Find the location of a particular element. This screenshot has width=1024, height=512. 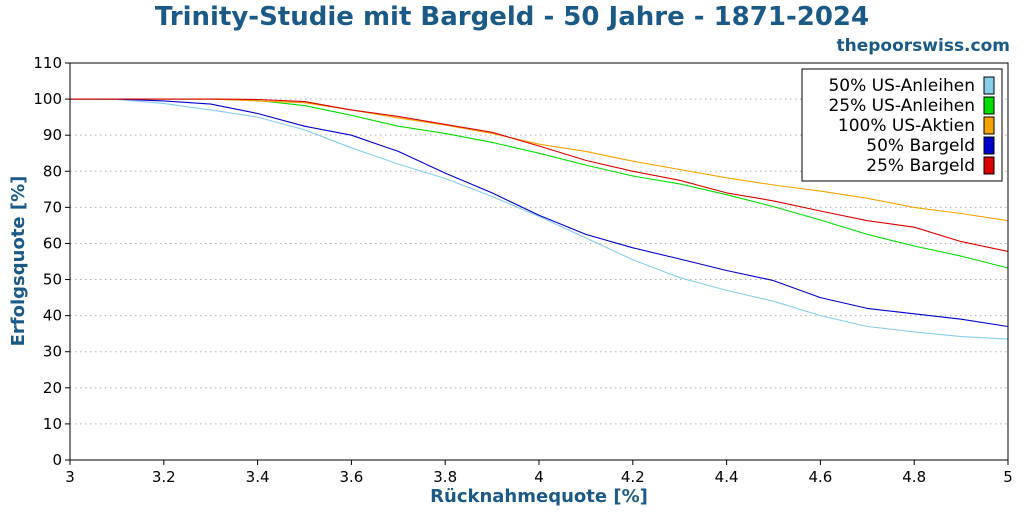

y-tick-label: 30 is located at coordinates (52, 352).